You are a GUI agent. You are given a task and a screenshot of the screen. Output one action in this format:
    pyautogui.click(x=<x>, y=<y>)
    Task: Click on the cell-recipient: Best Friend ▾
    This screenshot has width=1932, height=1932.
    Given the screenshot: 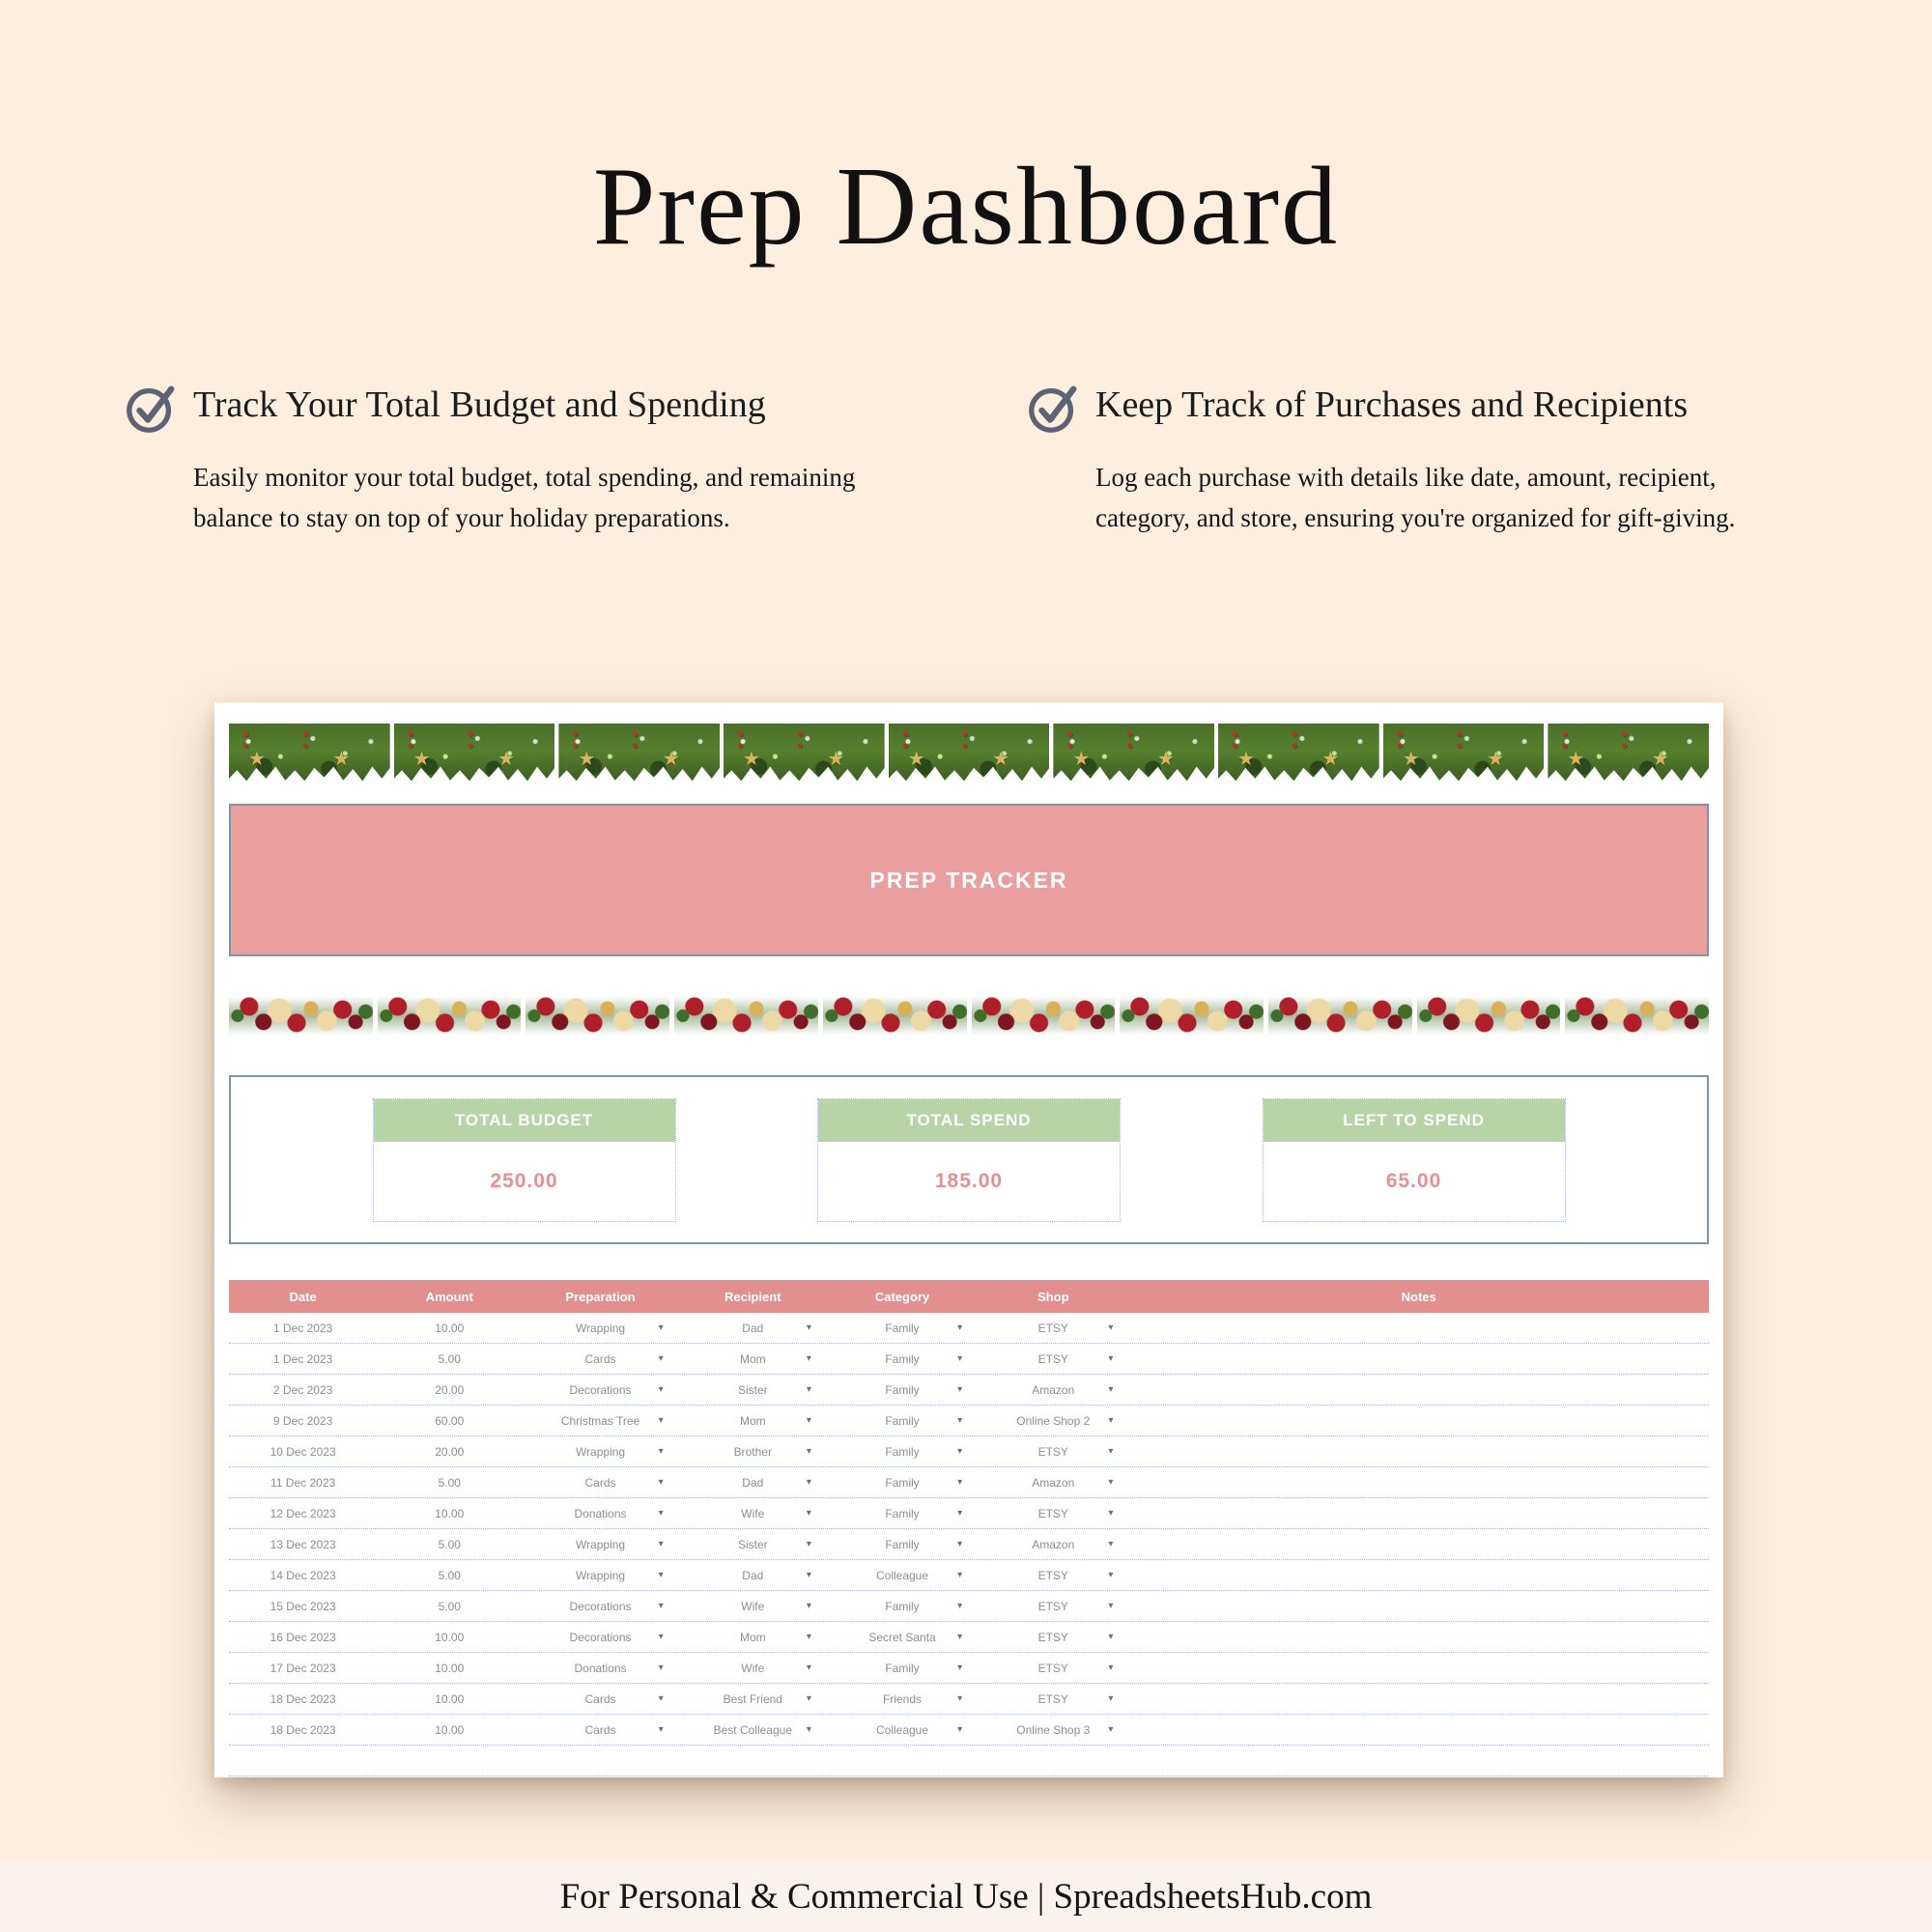 What is the action you would take?
    pyautogui.click(x=753, y=1699)
    